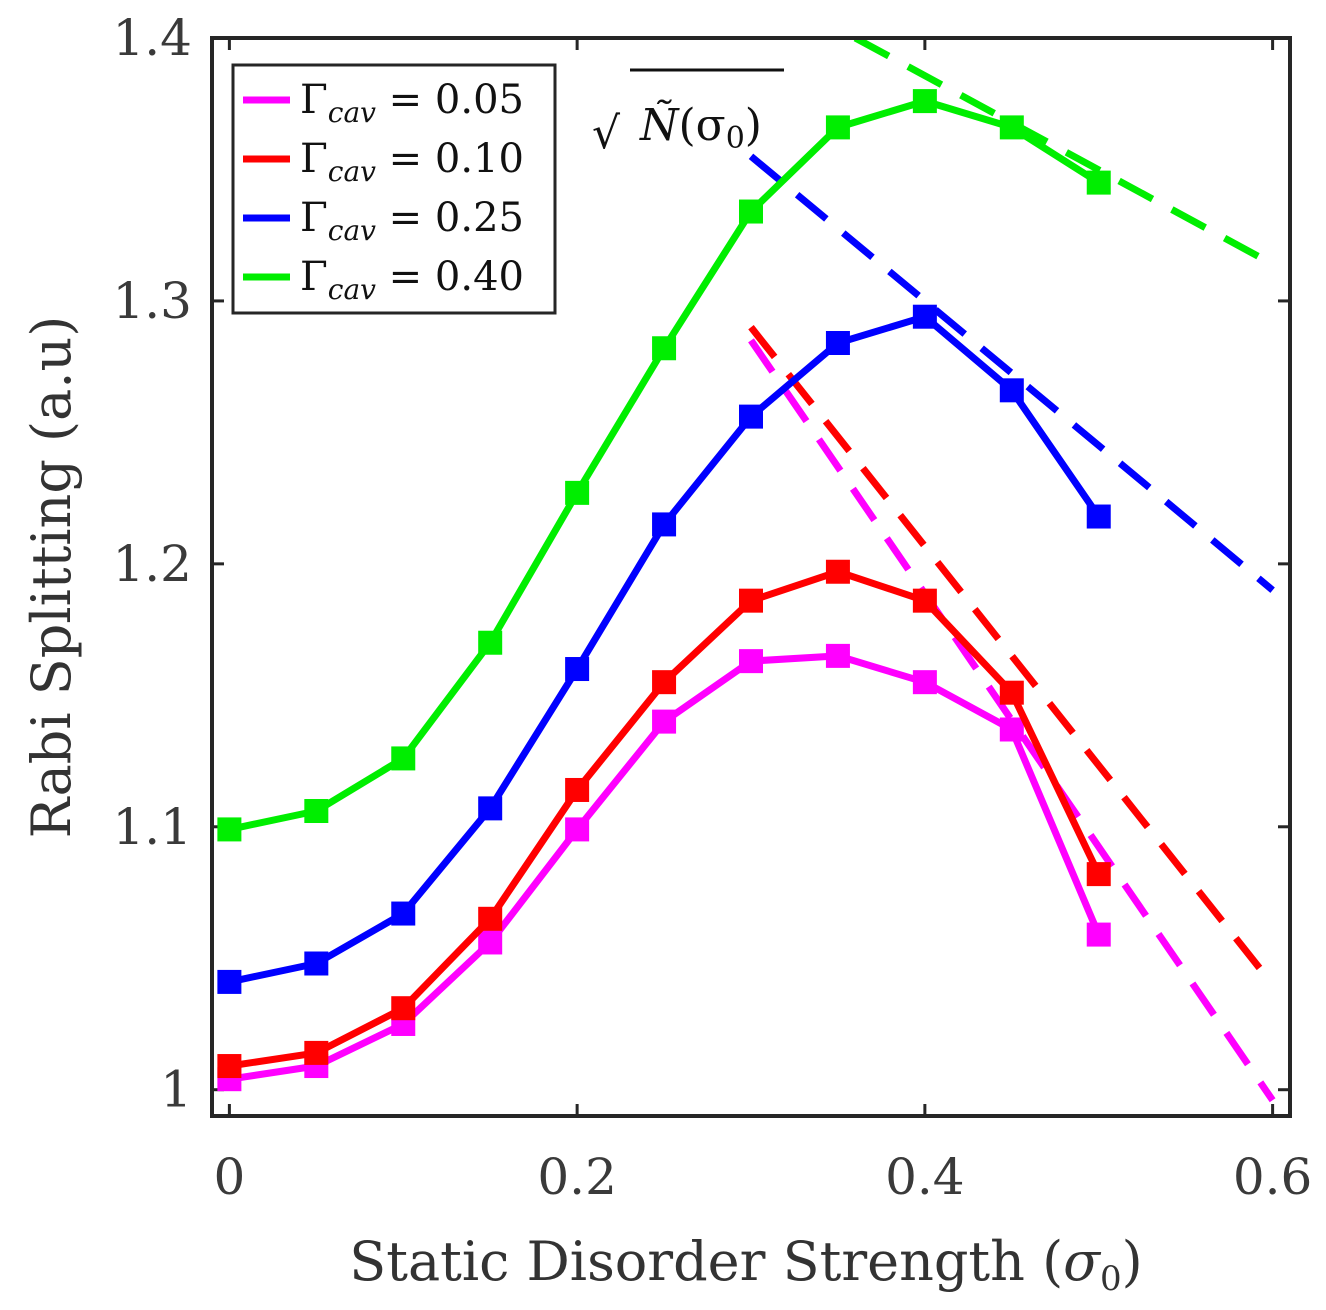  What do you see at coordinates (412, 221) in the screenshot?
I see `legend-label: Γcav = 0.25` at bounding box center [412, 221].